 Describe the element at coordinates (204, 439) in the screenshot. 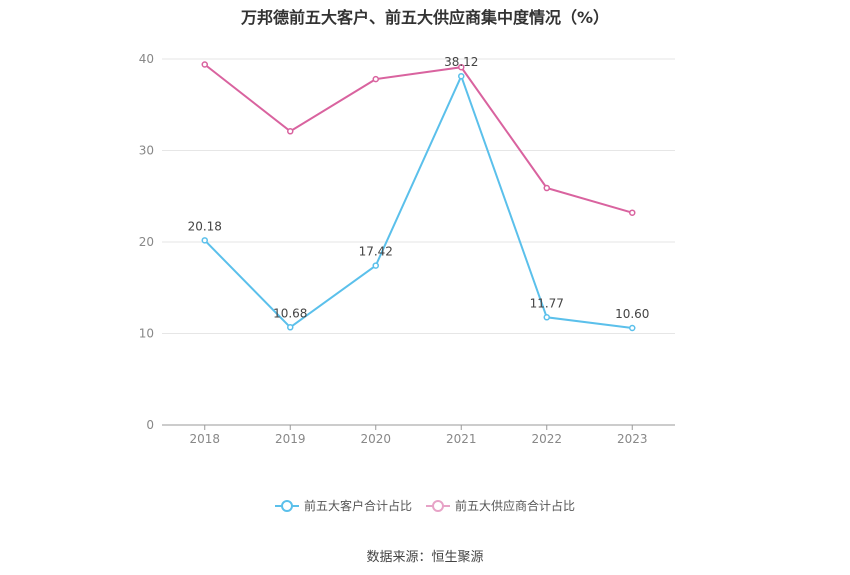

I see `x-tick-label: 2018` at that location.